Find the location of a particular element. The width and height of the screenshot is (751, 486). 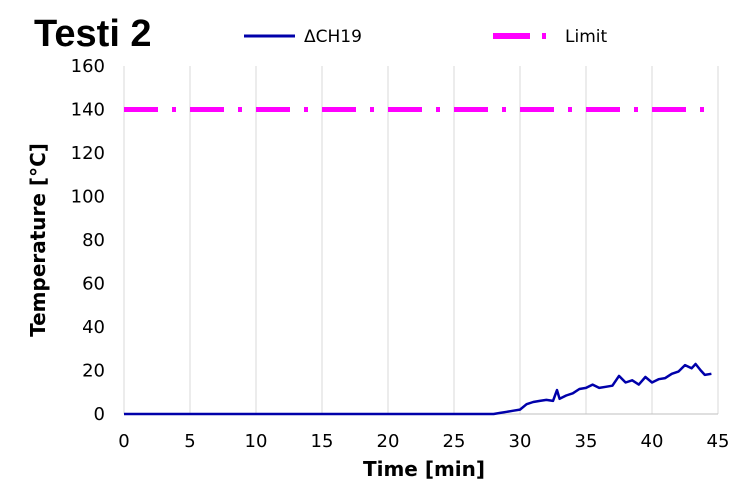

legend-label-dch19: ΔCH19 is located at coordinates (333, 37).